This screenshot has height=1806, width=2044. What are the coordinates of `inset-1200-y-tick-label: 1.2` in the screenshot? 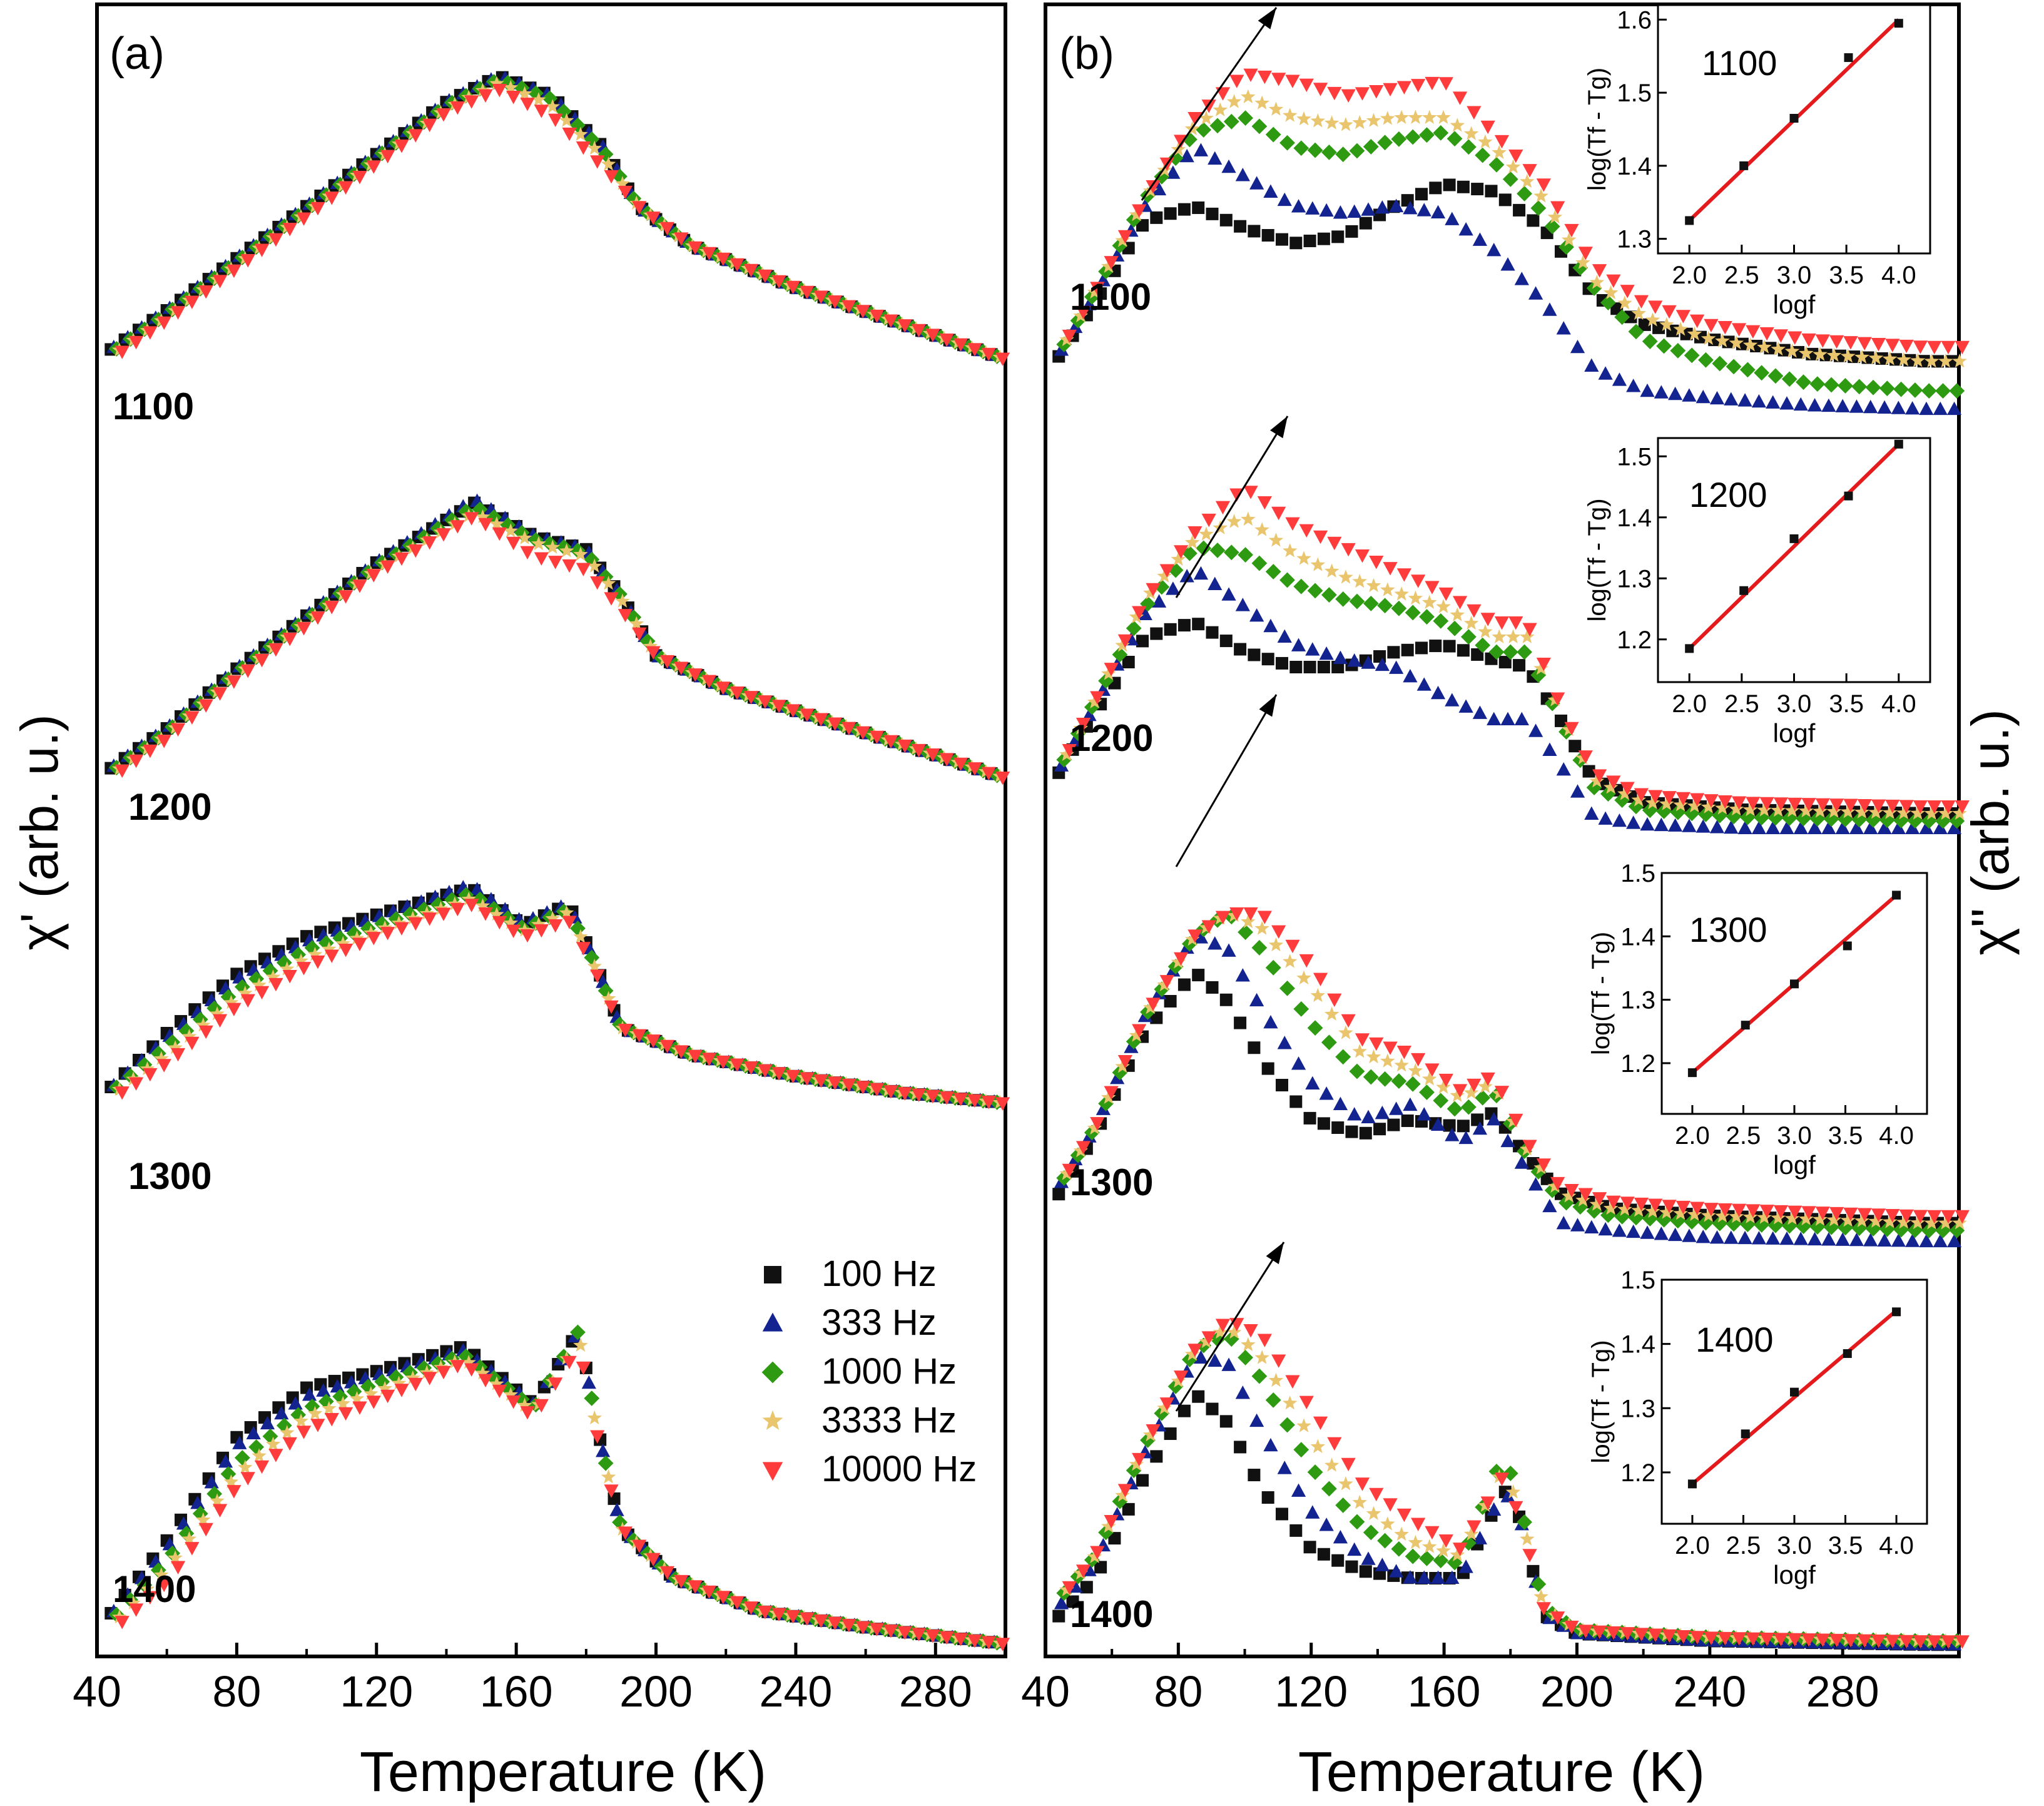 It's located at (1634, 640).